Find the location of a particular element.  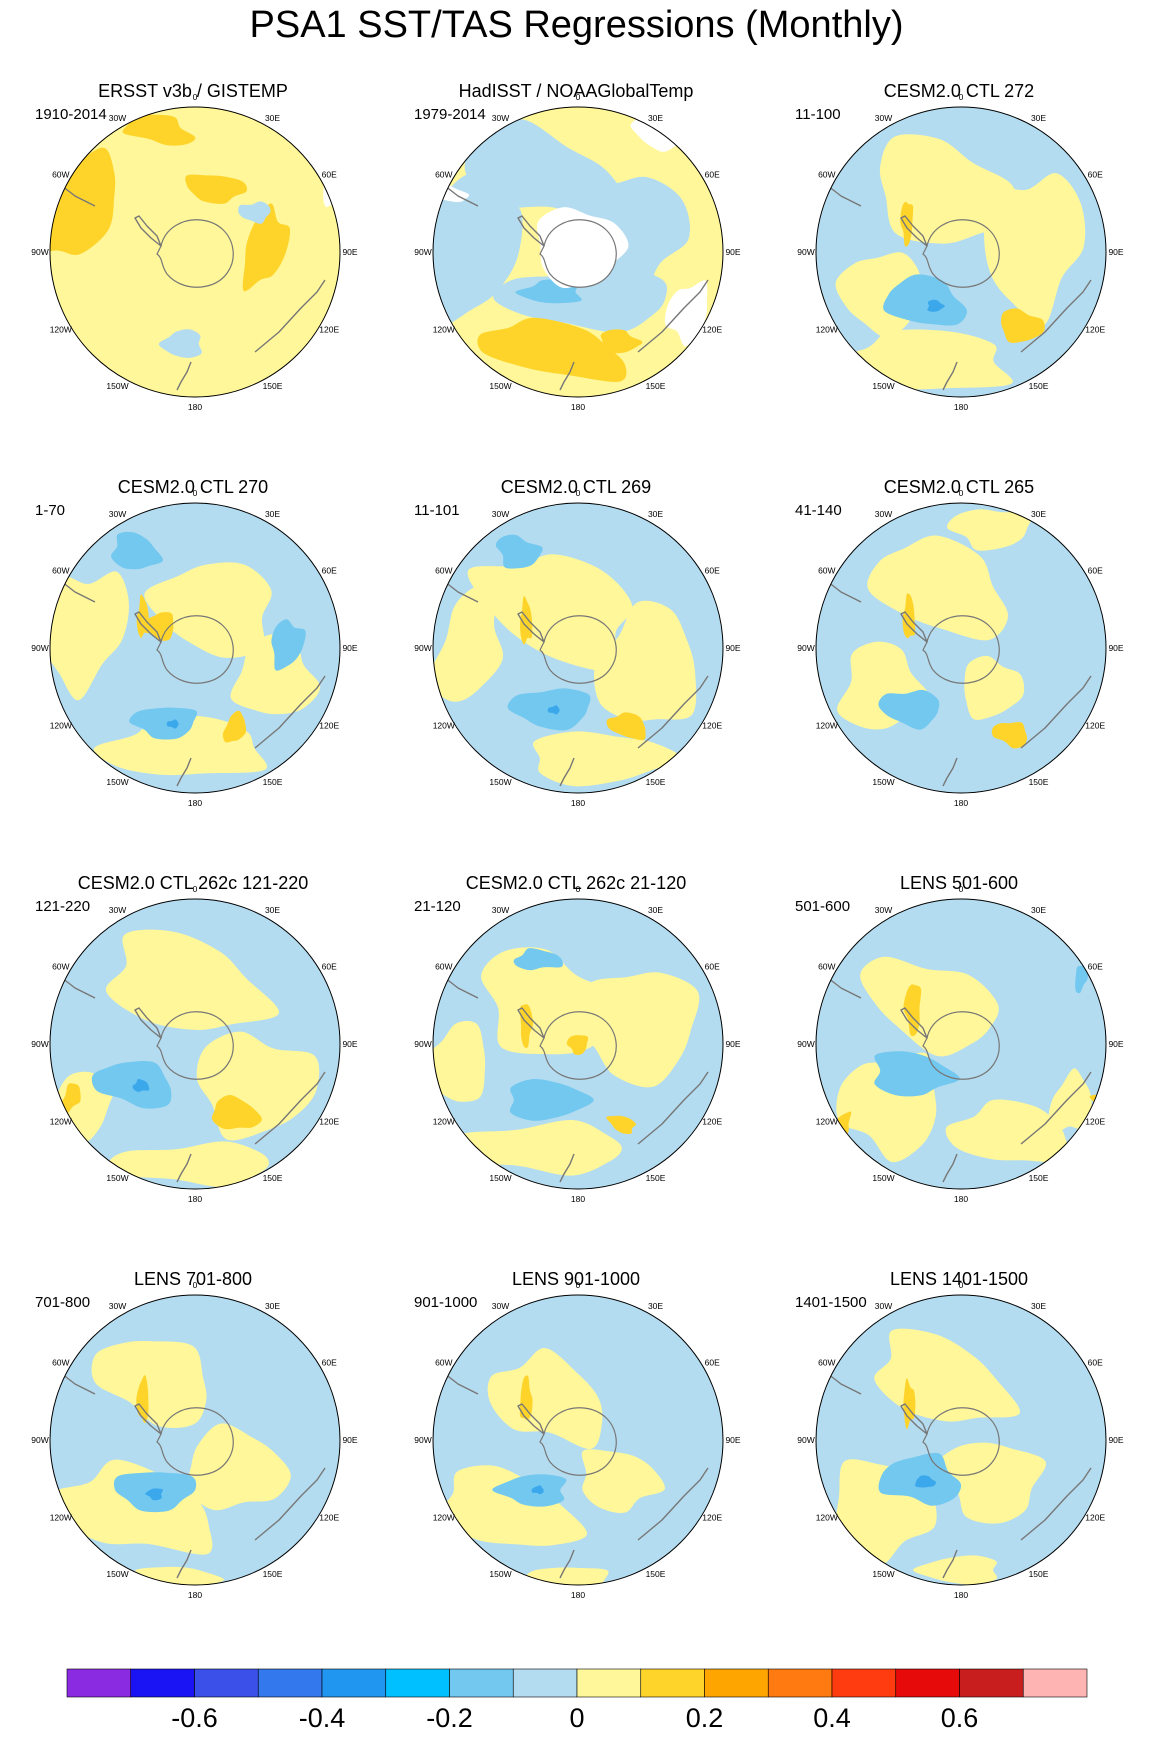

panel-title: LENS 1401-1500 is located at coordinates (959, 1279).